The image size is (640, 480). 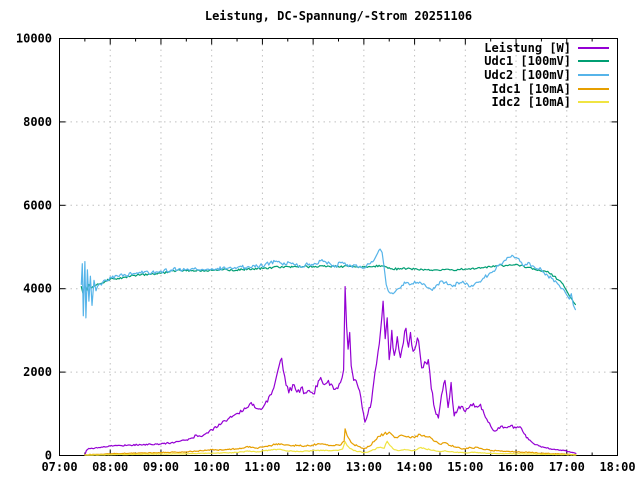 I want to click on x-tick-label: 12:00, so click(x=313, y=467).